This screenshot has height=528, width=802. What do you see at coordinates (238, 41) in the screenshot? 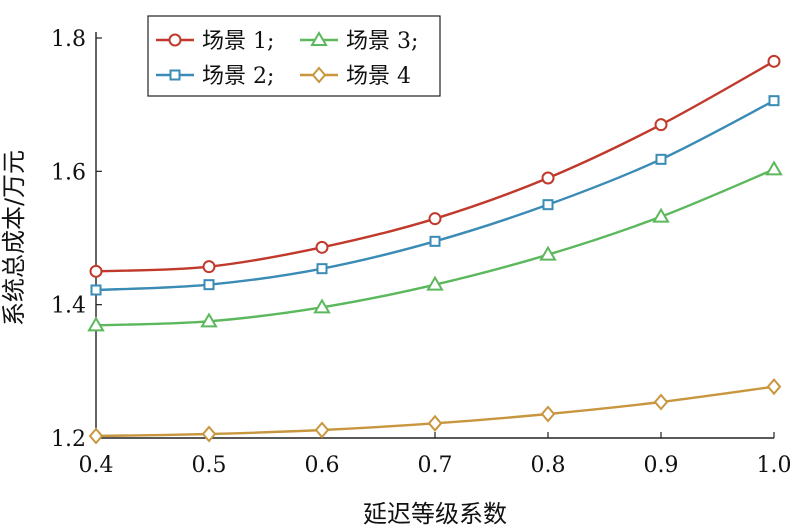
I see `legend-label: 场景 1;` at bounding box center [238, 41].